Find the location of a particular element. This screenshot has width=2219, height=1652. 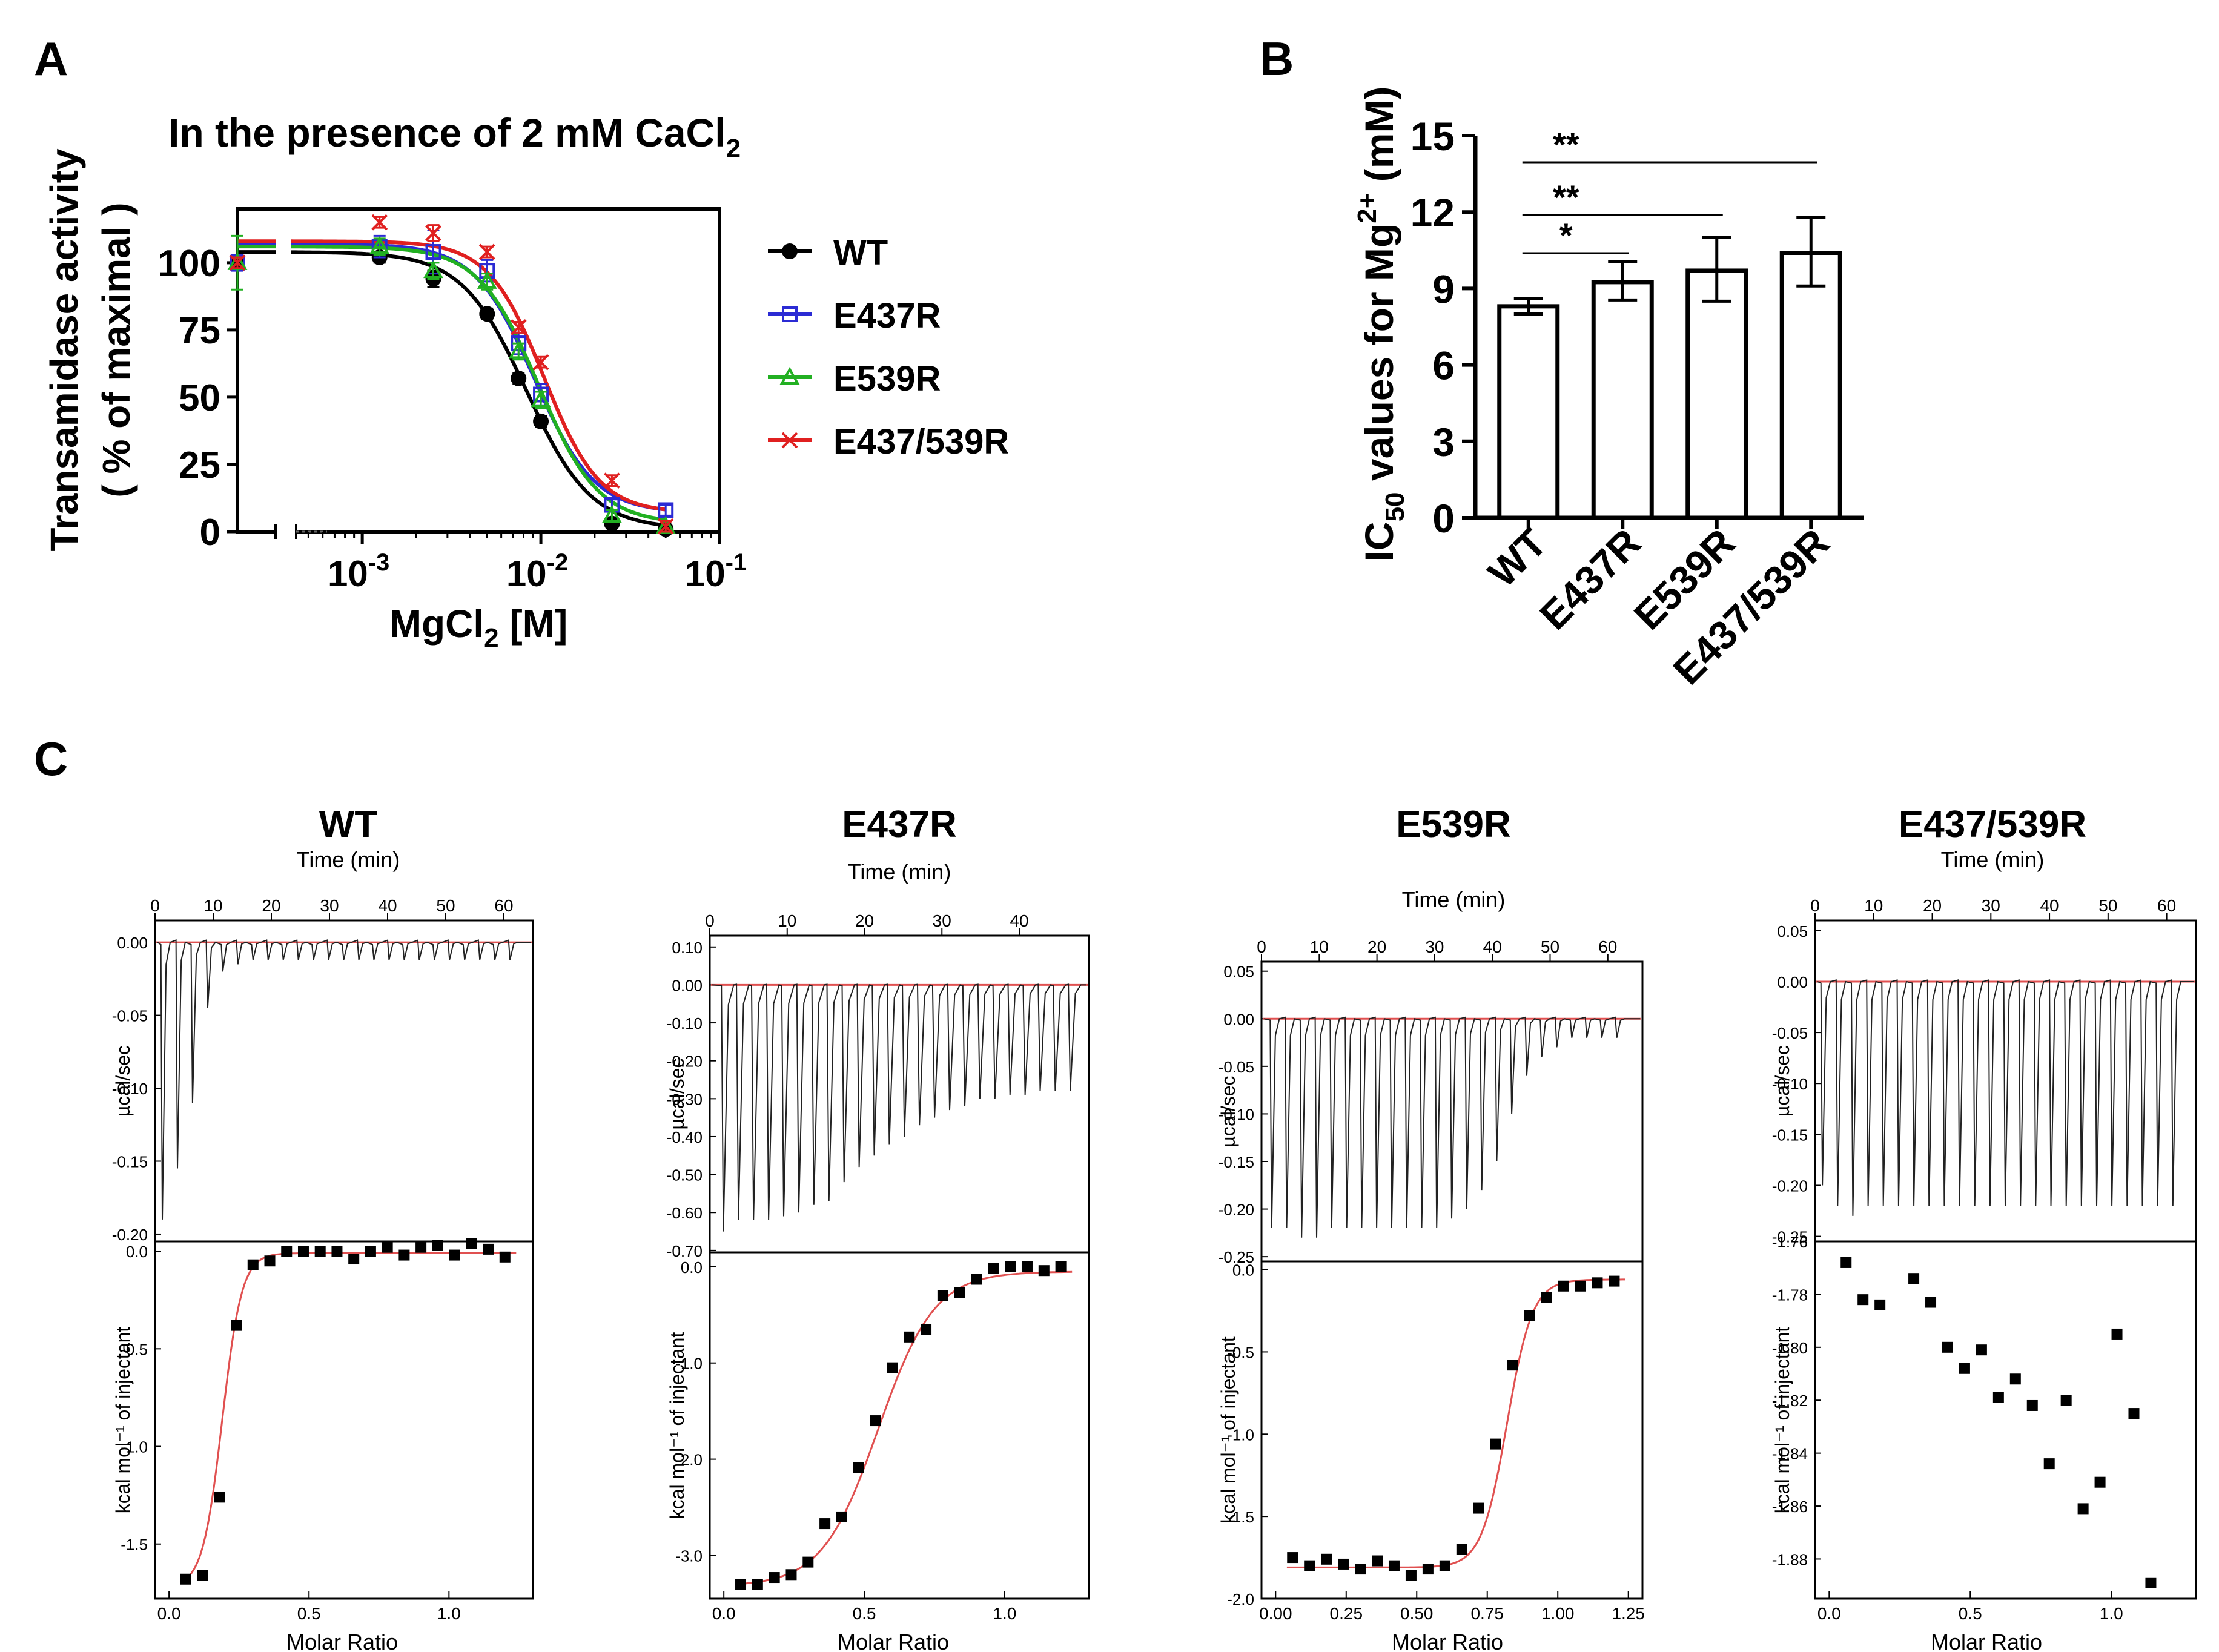

itc-heat-axis-label: µcal/sec is located at coordinates (677, 1093).